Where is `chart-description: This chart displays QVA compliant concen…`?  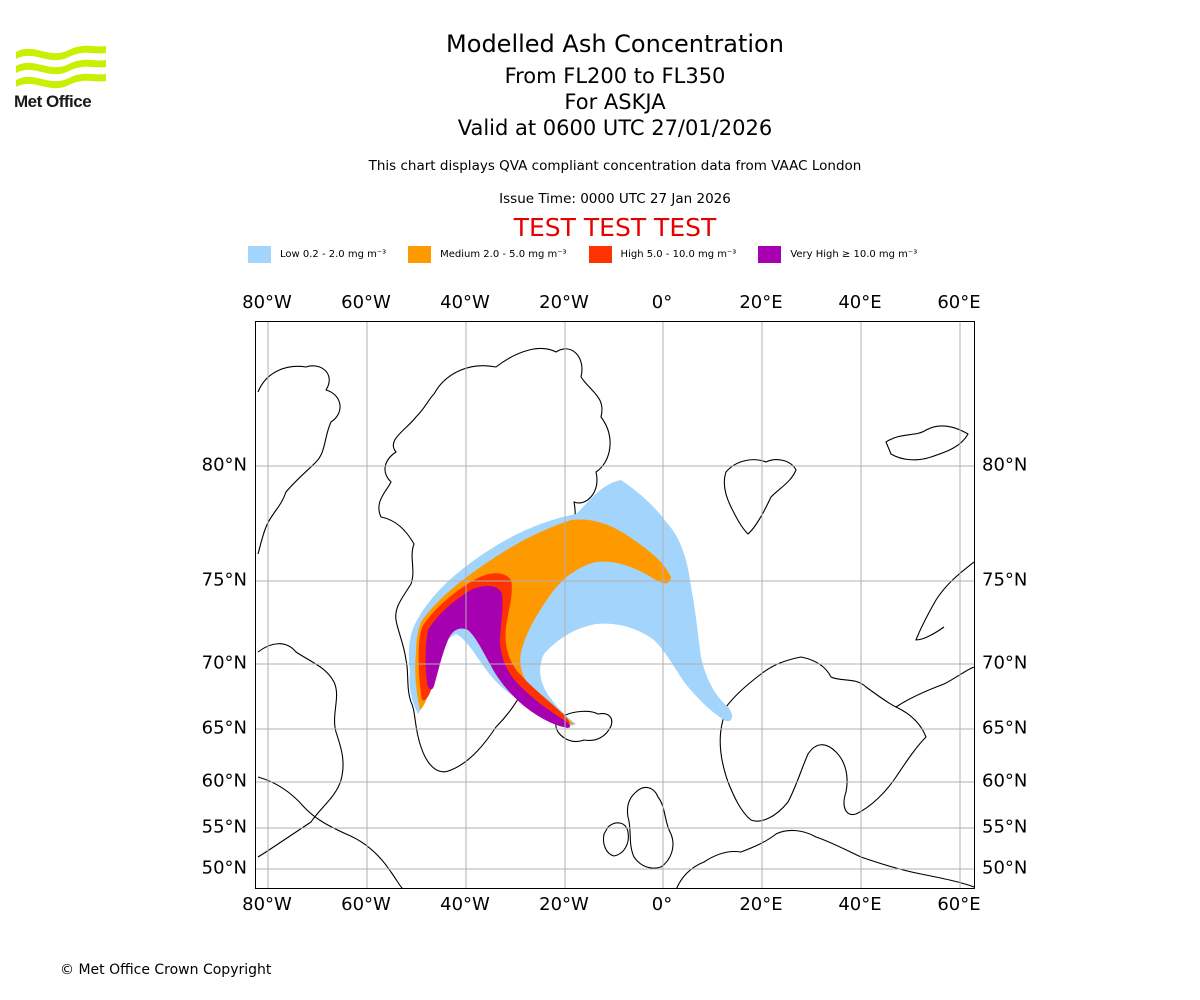 chart-description: This chart displays QVA compliant concen… is located at coordinates (615, 166).